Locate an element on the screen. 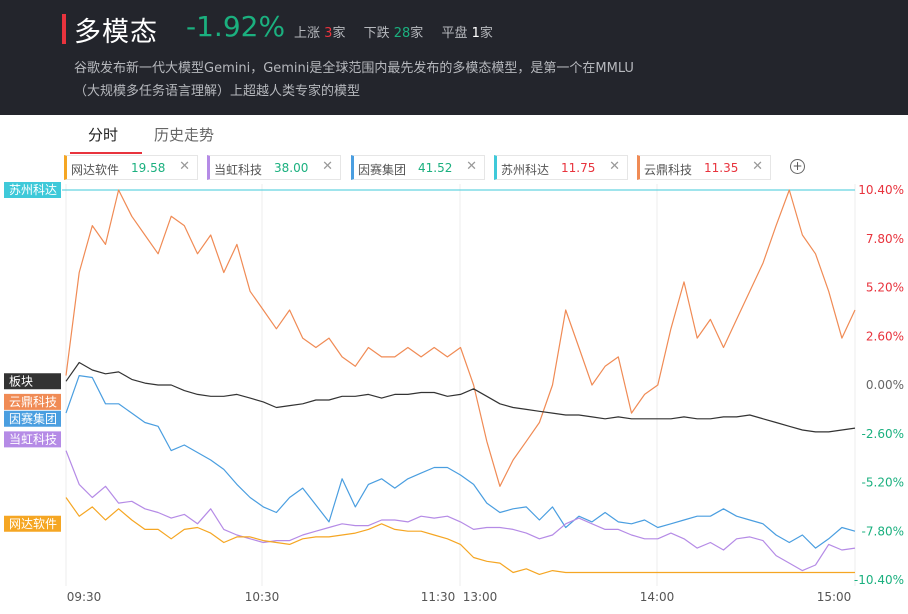  active-tab-indicator is located at coordinates (106, 153).